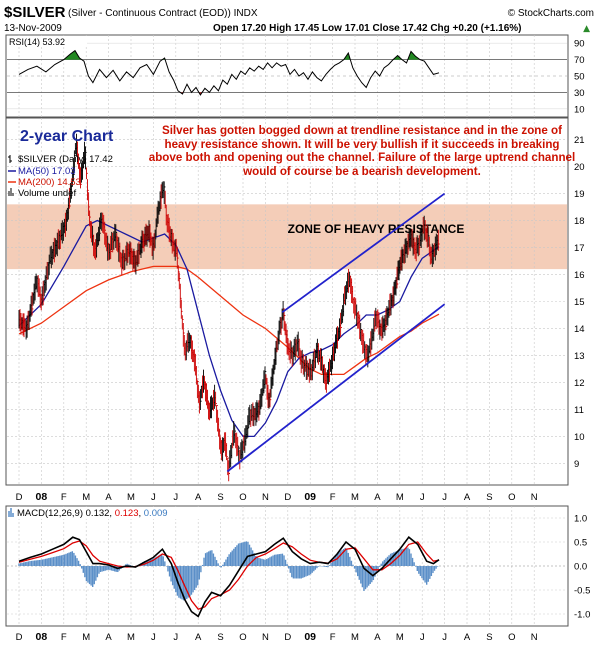 This screenshot has height=649, width=599. Describe the element at coordinates (49, 182) in the screenshot. I see `legend-ma200: MA(200) 14.53` at that location.